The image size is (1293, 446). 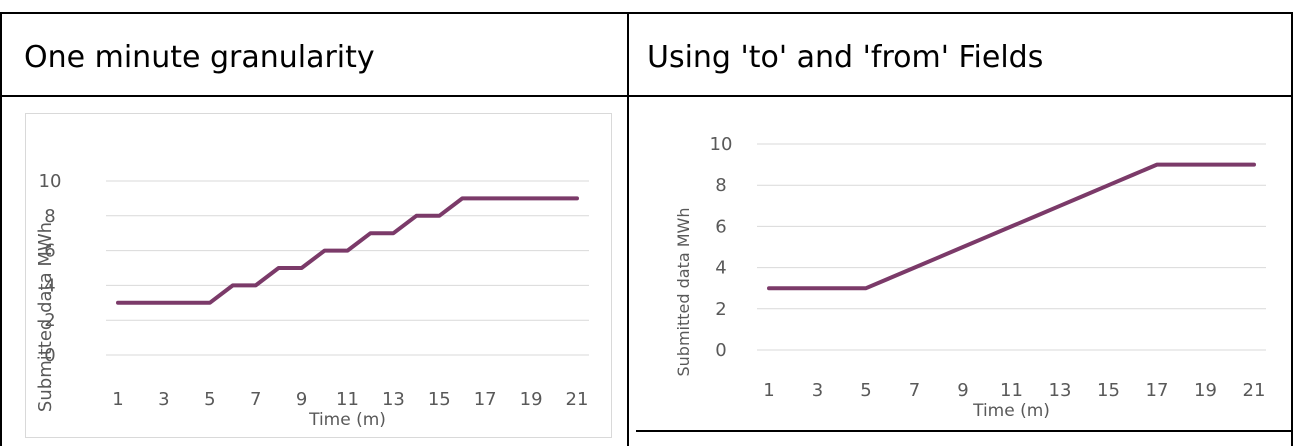 What do you see at coordinates (1292, 229) in the screenshot?
I see `table-border-right` at bounding box center [1292, 229].